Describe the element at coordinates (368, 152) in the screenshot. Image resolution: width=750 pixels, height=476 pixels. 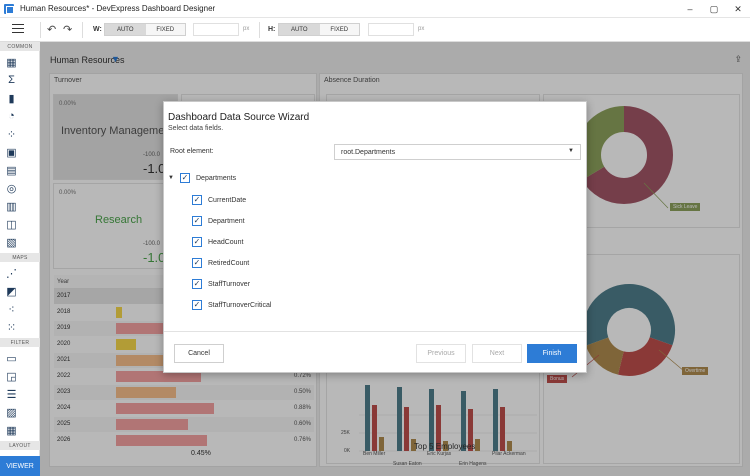
I see `root-element-value: root.Departments` at that location.